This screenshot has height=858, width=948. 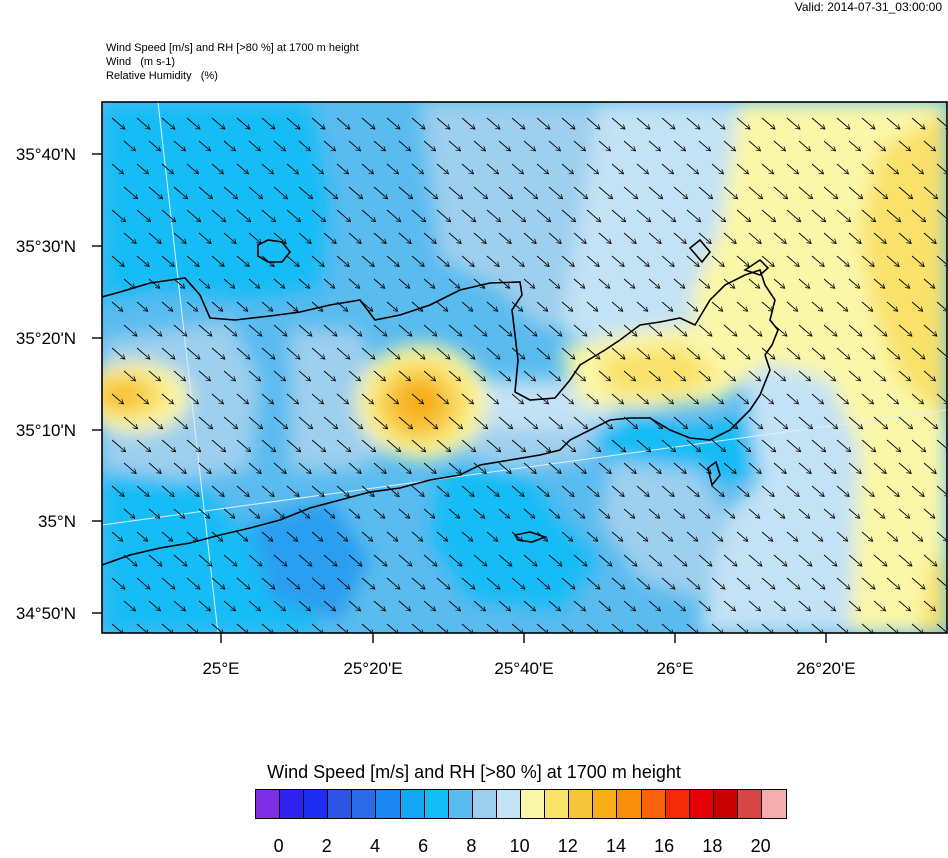 I want to click on lat-label: 35°30'N, so click(x=46, y=246).